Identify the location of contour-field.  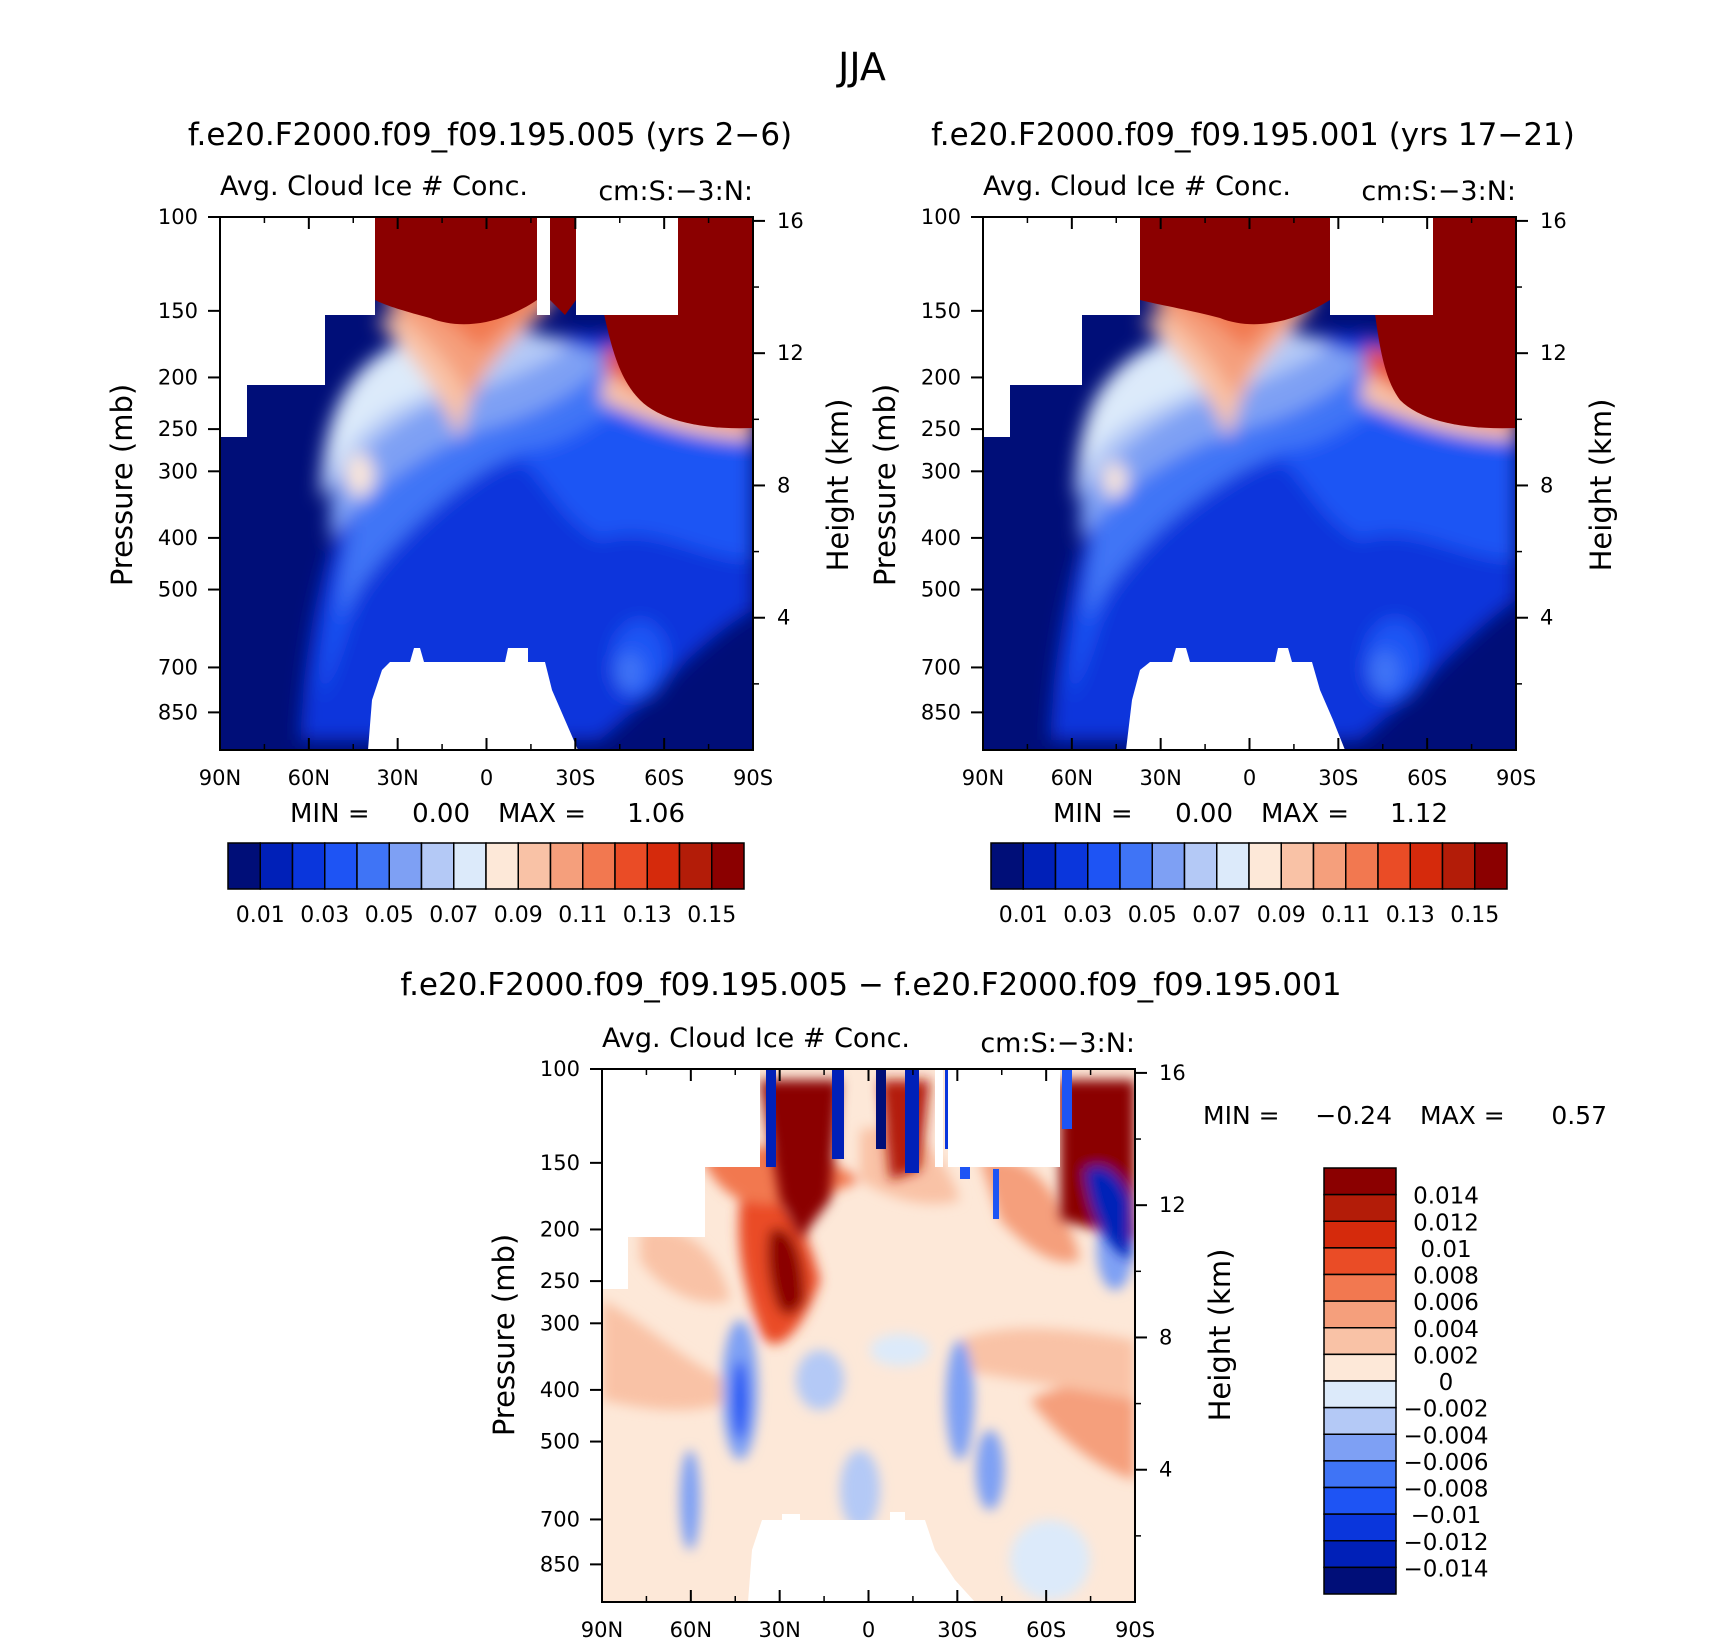
(868, 1335).